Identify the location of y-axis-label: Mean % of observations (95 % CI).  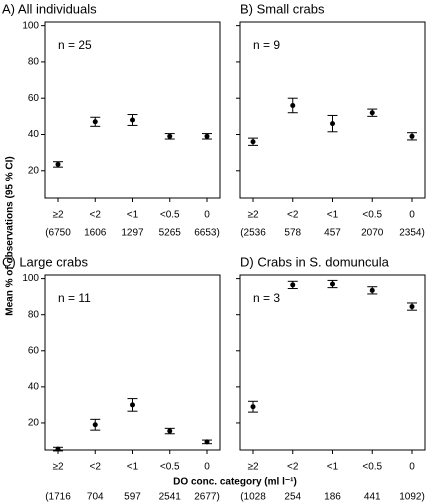
(10, 235).